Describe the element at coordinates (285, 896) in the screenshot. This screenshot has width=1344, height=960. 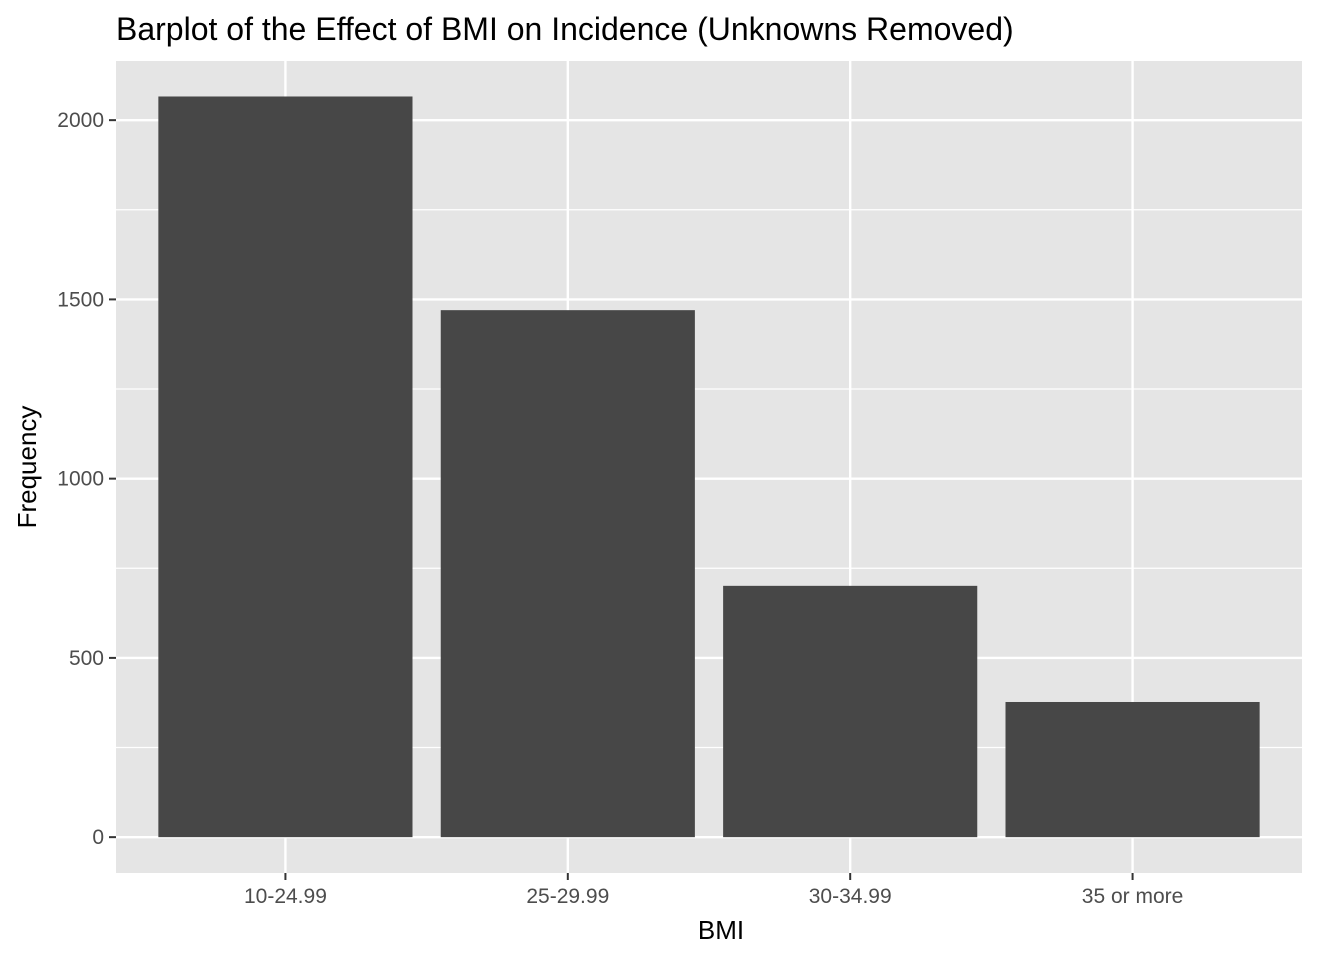
I see `x-tick-label: 10-24.99` at that location.